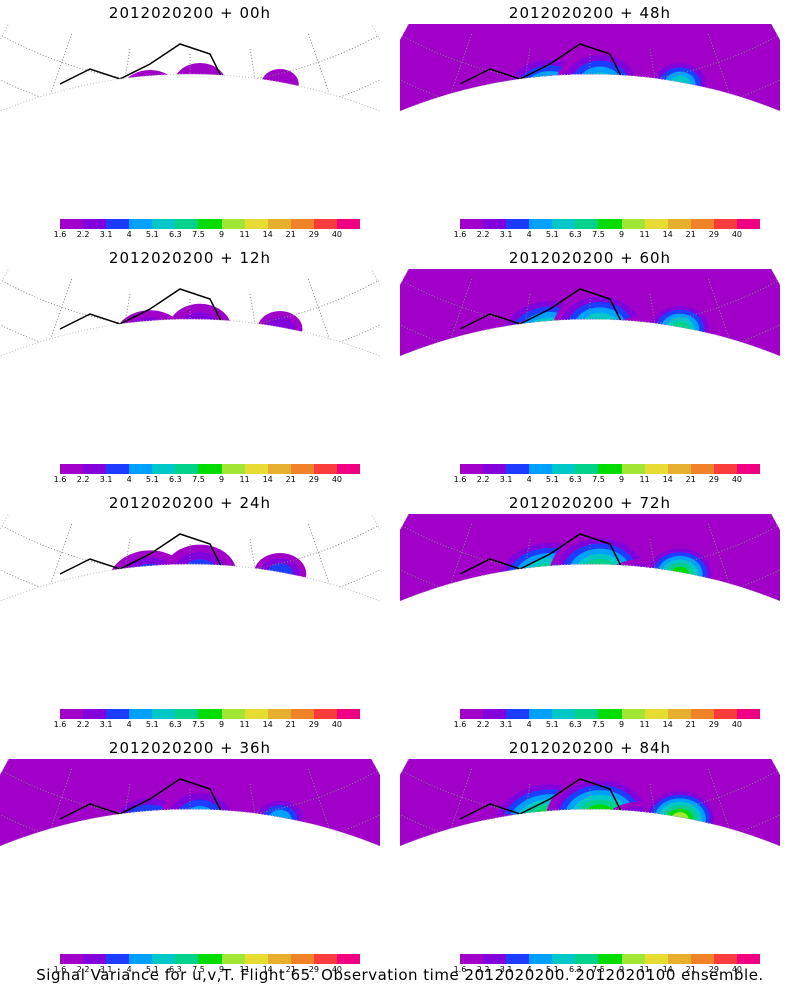 This screenshot has height=1000, width=800. I want to click on map-area, so click(190, 570).